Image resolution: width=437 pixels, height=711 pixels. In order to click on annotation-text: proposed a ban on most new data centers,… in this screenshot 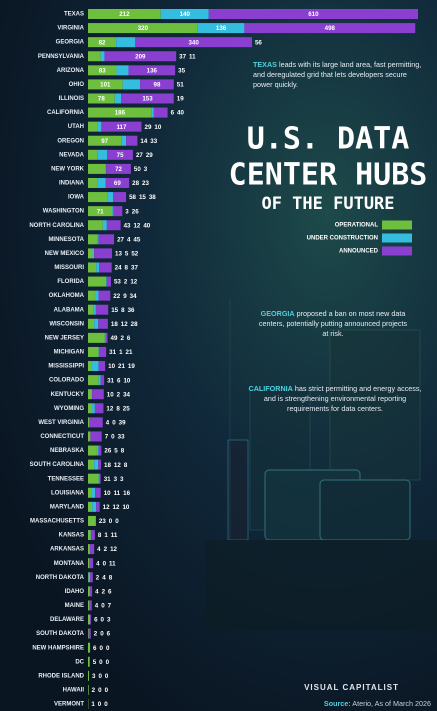, I will do `click(333, 323)`.